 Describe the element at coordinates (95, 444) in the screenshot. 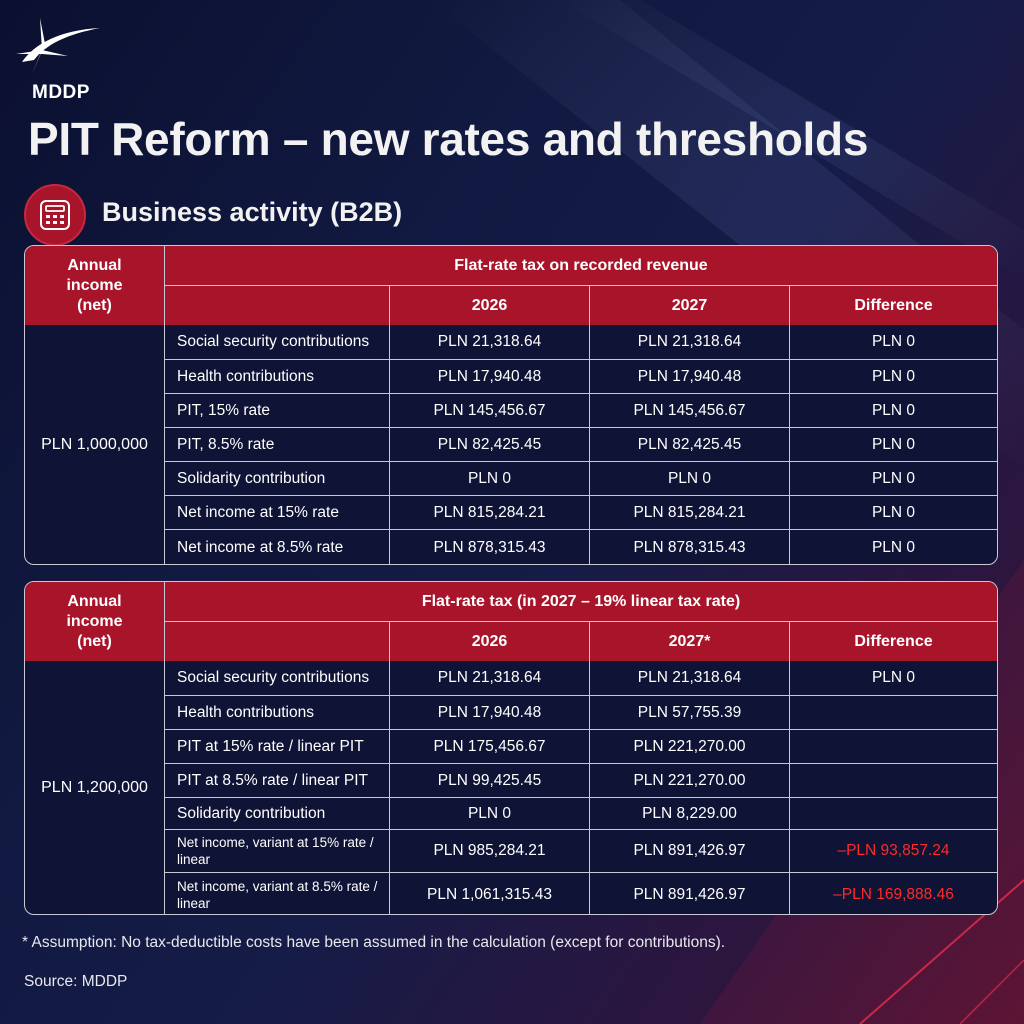

I see `annual-income-value: PLN 1,000,000` at that location.